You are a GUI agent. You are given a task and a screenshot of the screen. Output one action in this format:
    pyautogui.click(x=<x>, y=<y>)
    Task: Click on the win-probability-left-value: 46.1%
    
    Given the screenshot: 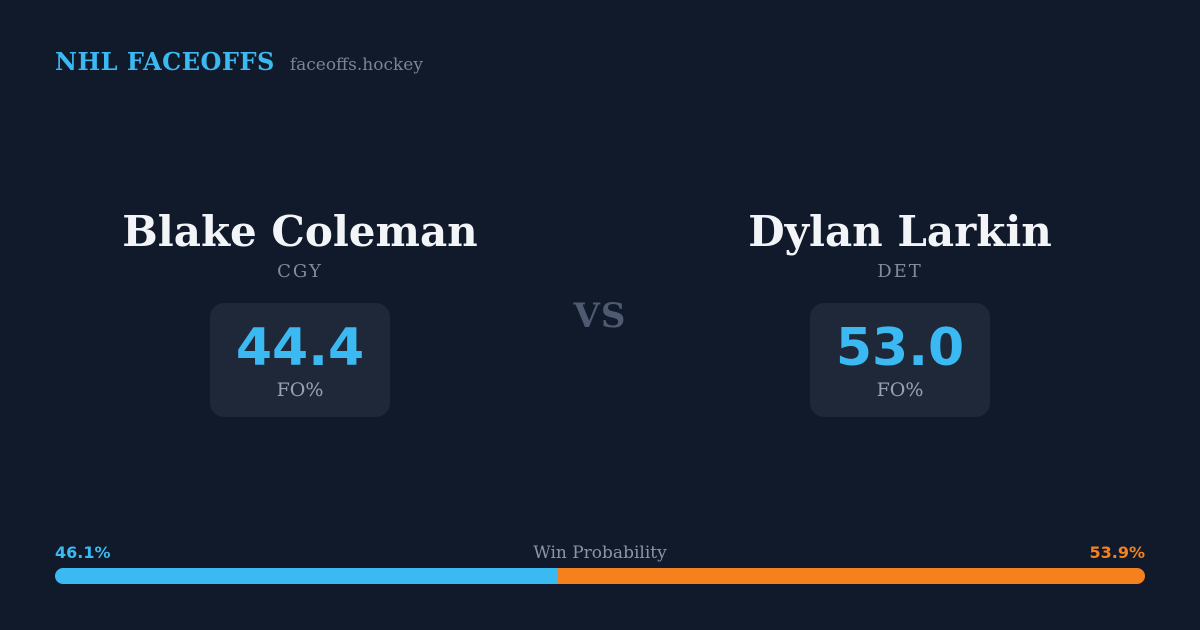 What is the action you would take?
    pyautogui.click(x=83, y=552)
    